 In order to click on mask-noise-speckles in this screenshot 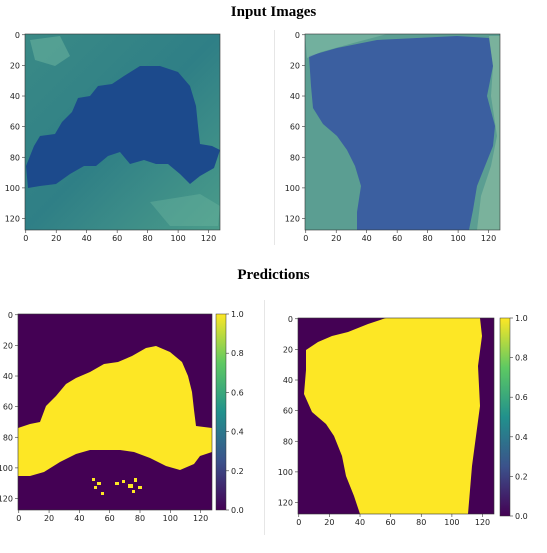, I will do `click(117, 486)`.